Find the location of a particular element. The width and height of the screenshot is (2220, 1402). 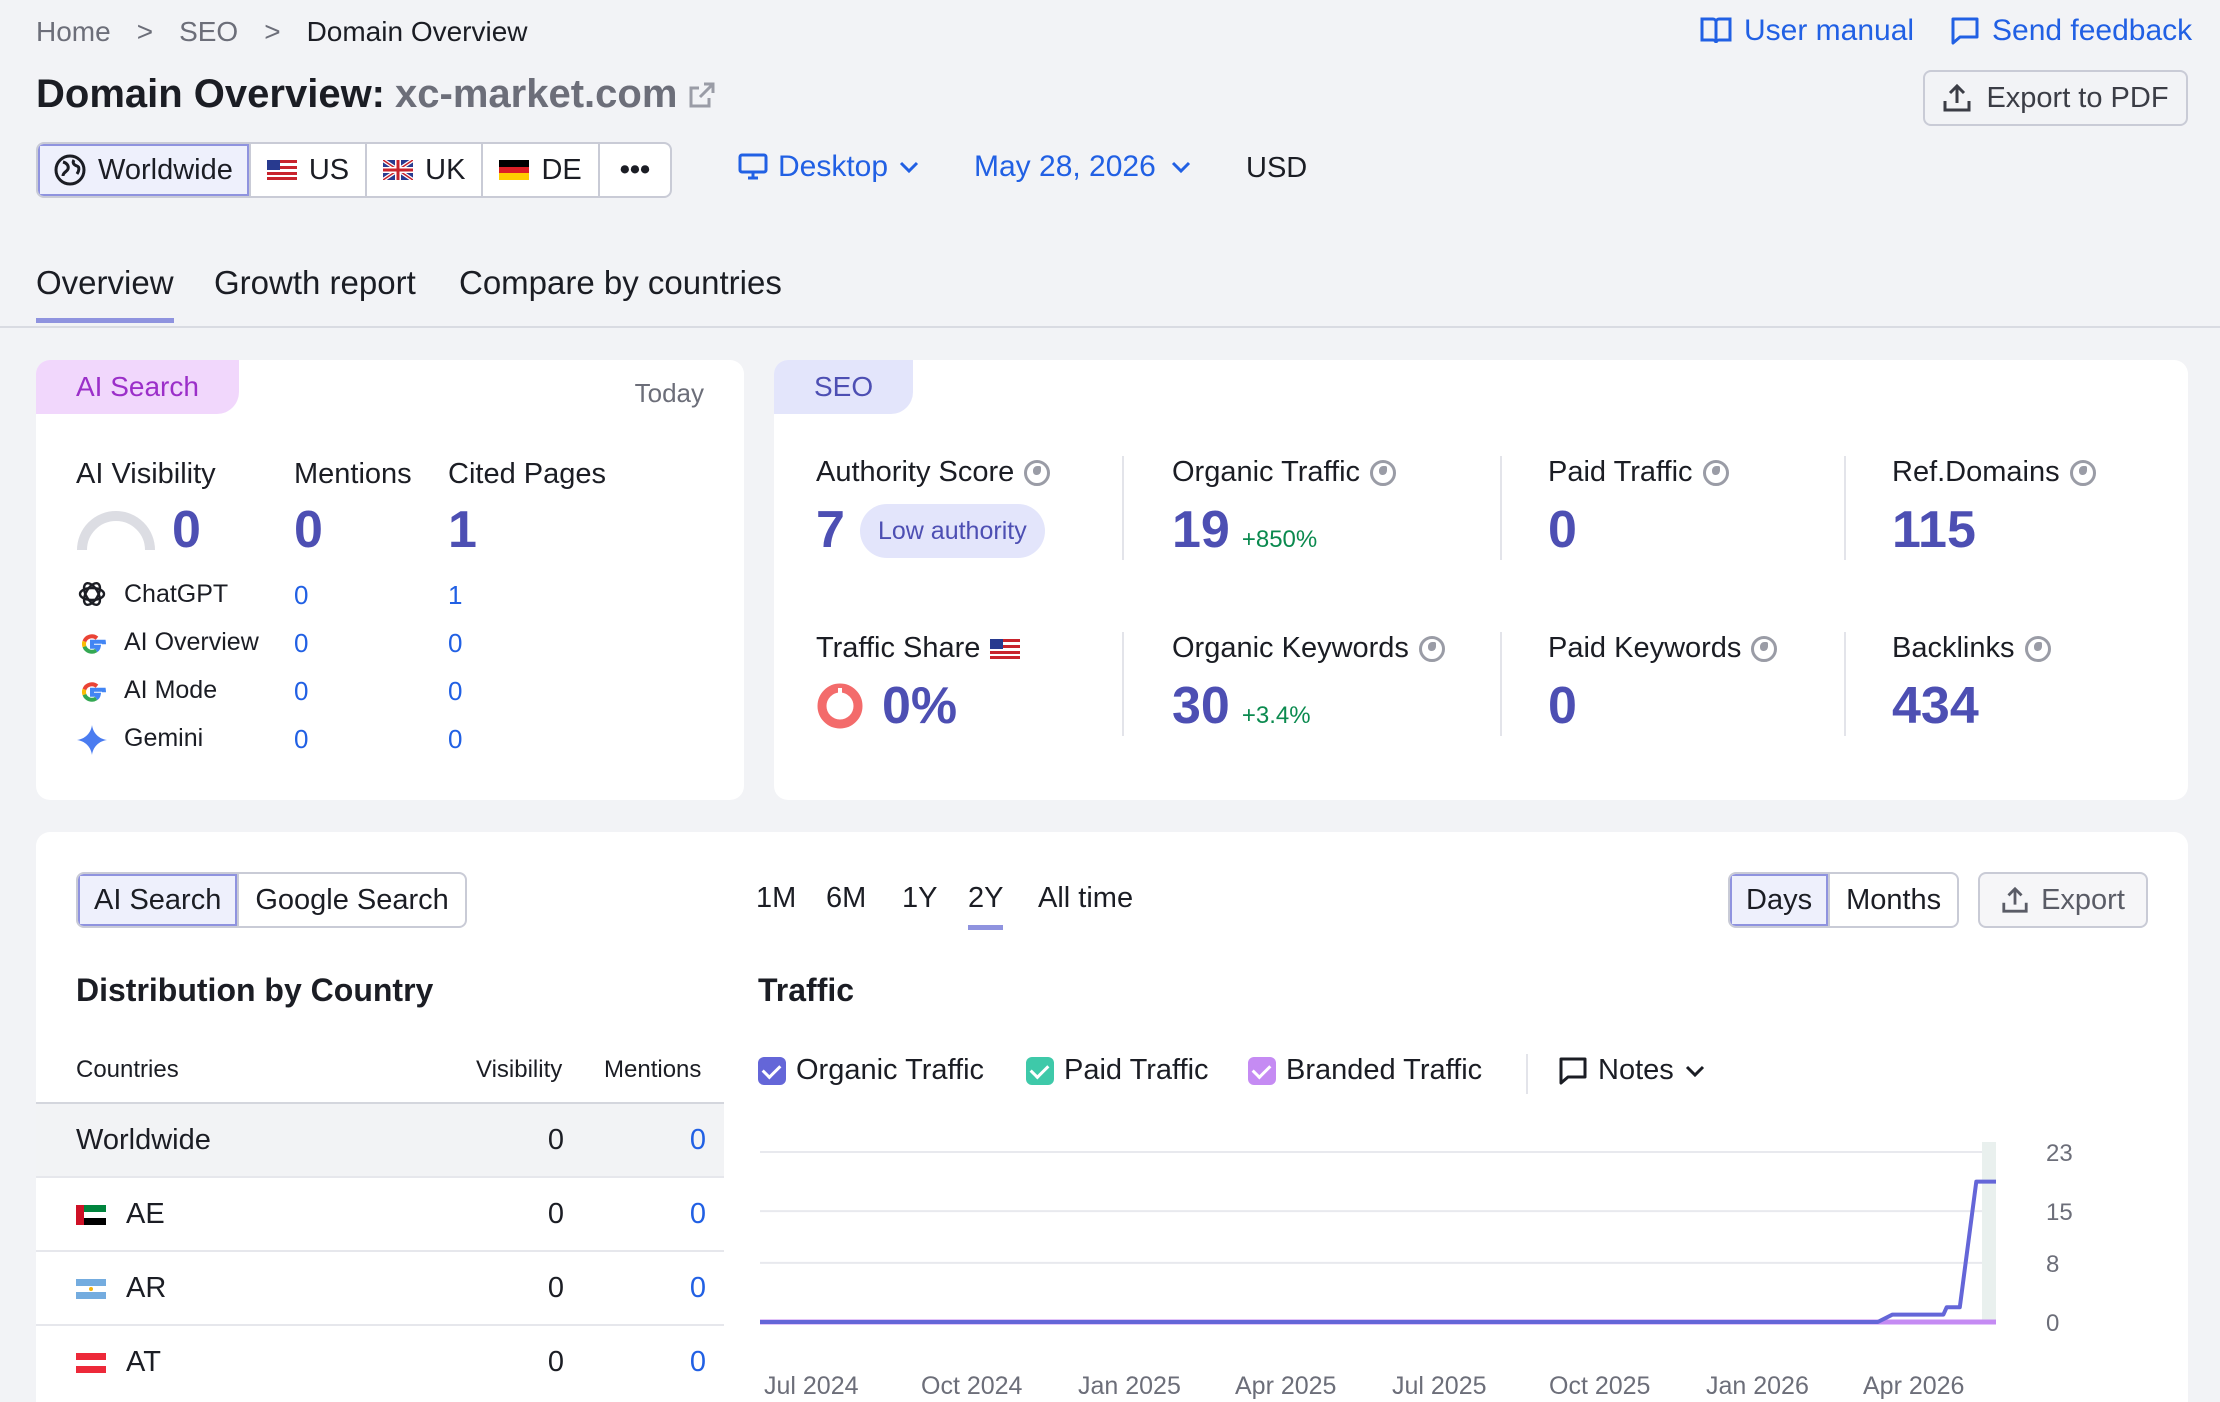

source-cited: 1 is located at coordinates (455, 595).